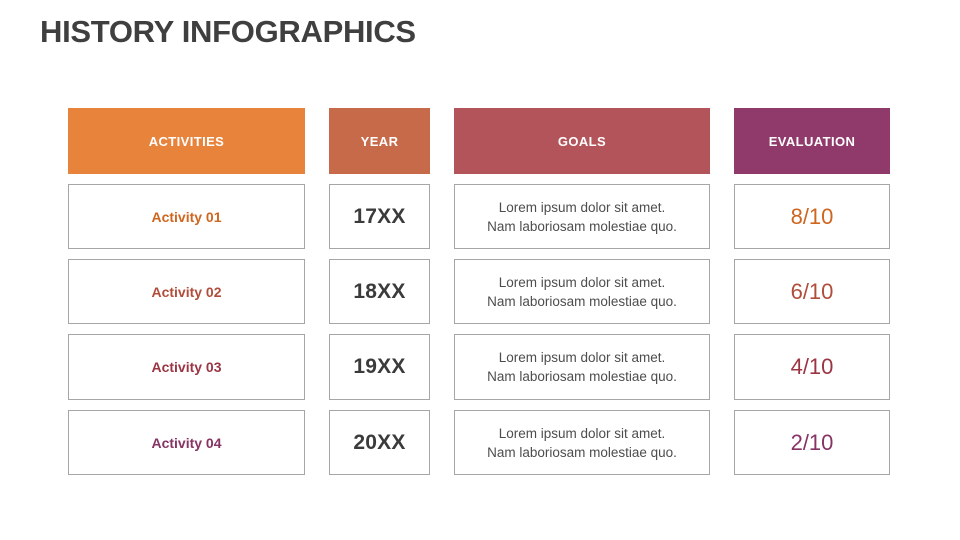  I want to click on activity-label: Activity 03, so click(186, 367).